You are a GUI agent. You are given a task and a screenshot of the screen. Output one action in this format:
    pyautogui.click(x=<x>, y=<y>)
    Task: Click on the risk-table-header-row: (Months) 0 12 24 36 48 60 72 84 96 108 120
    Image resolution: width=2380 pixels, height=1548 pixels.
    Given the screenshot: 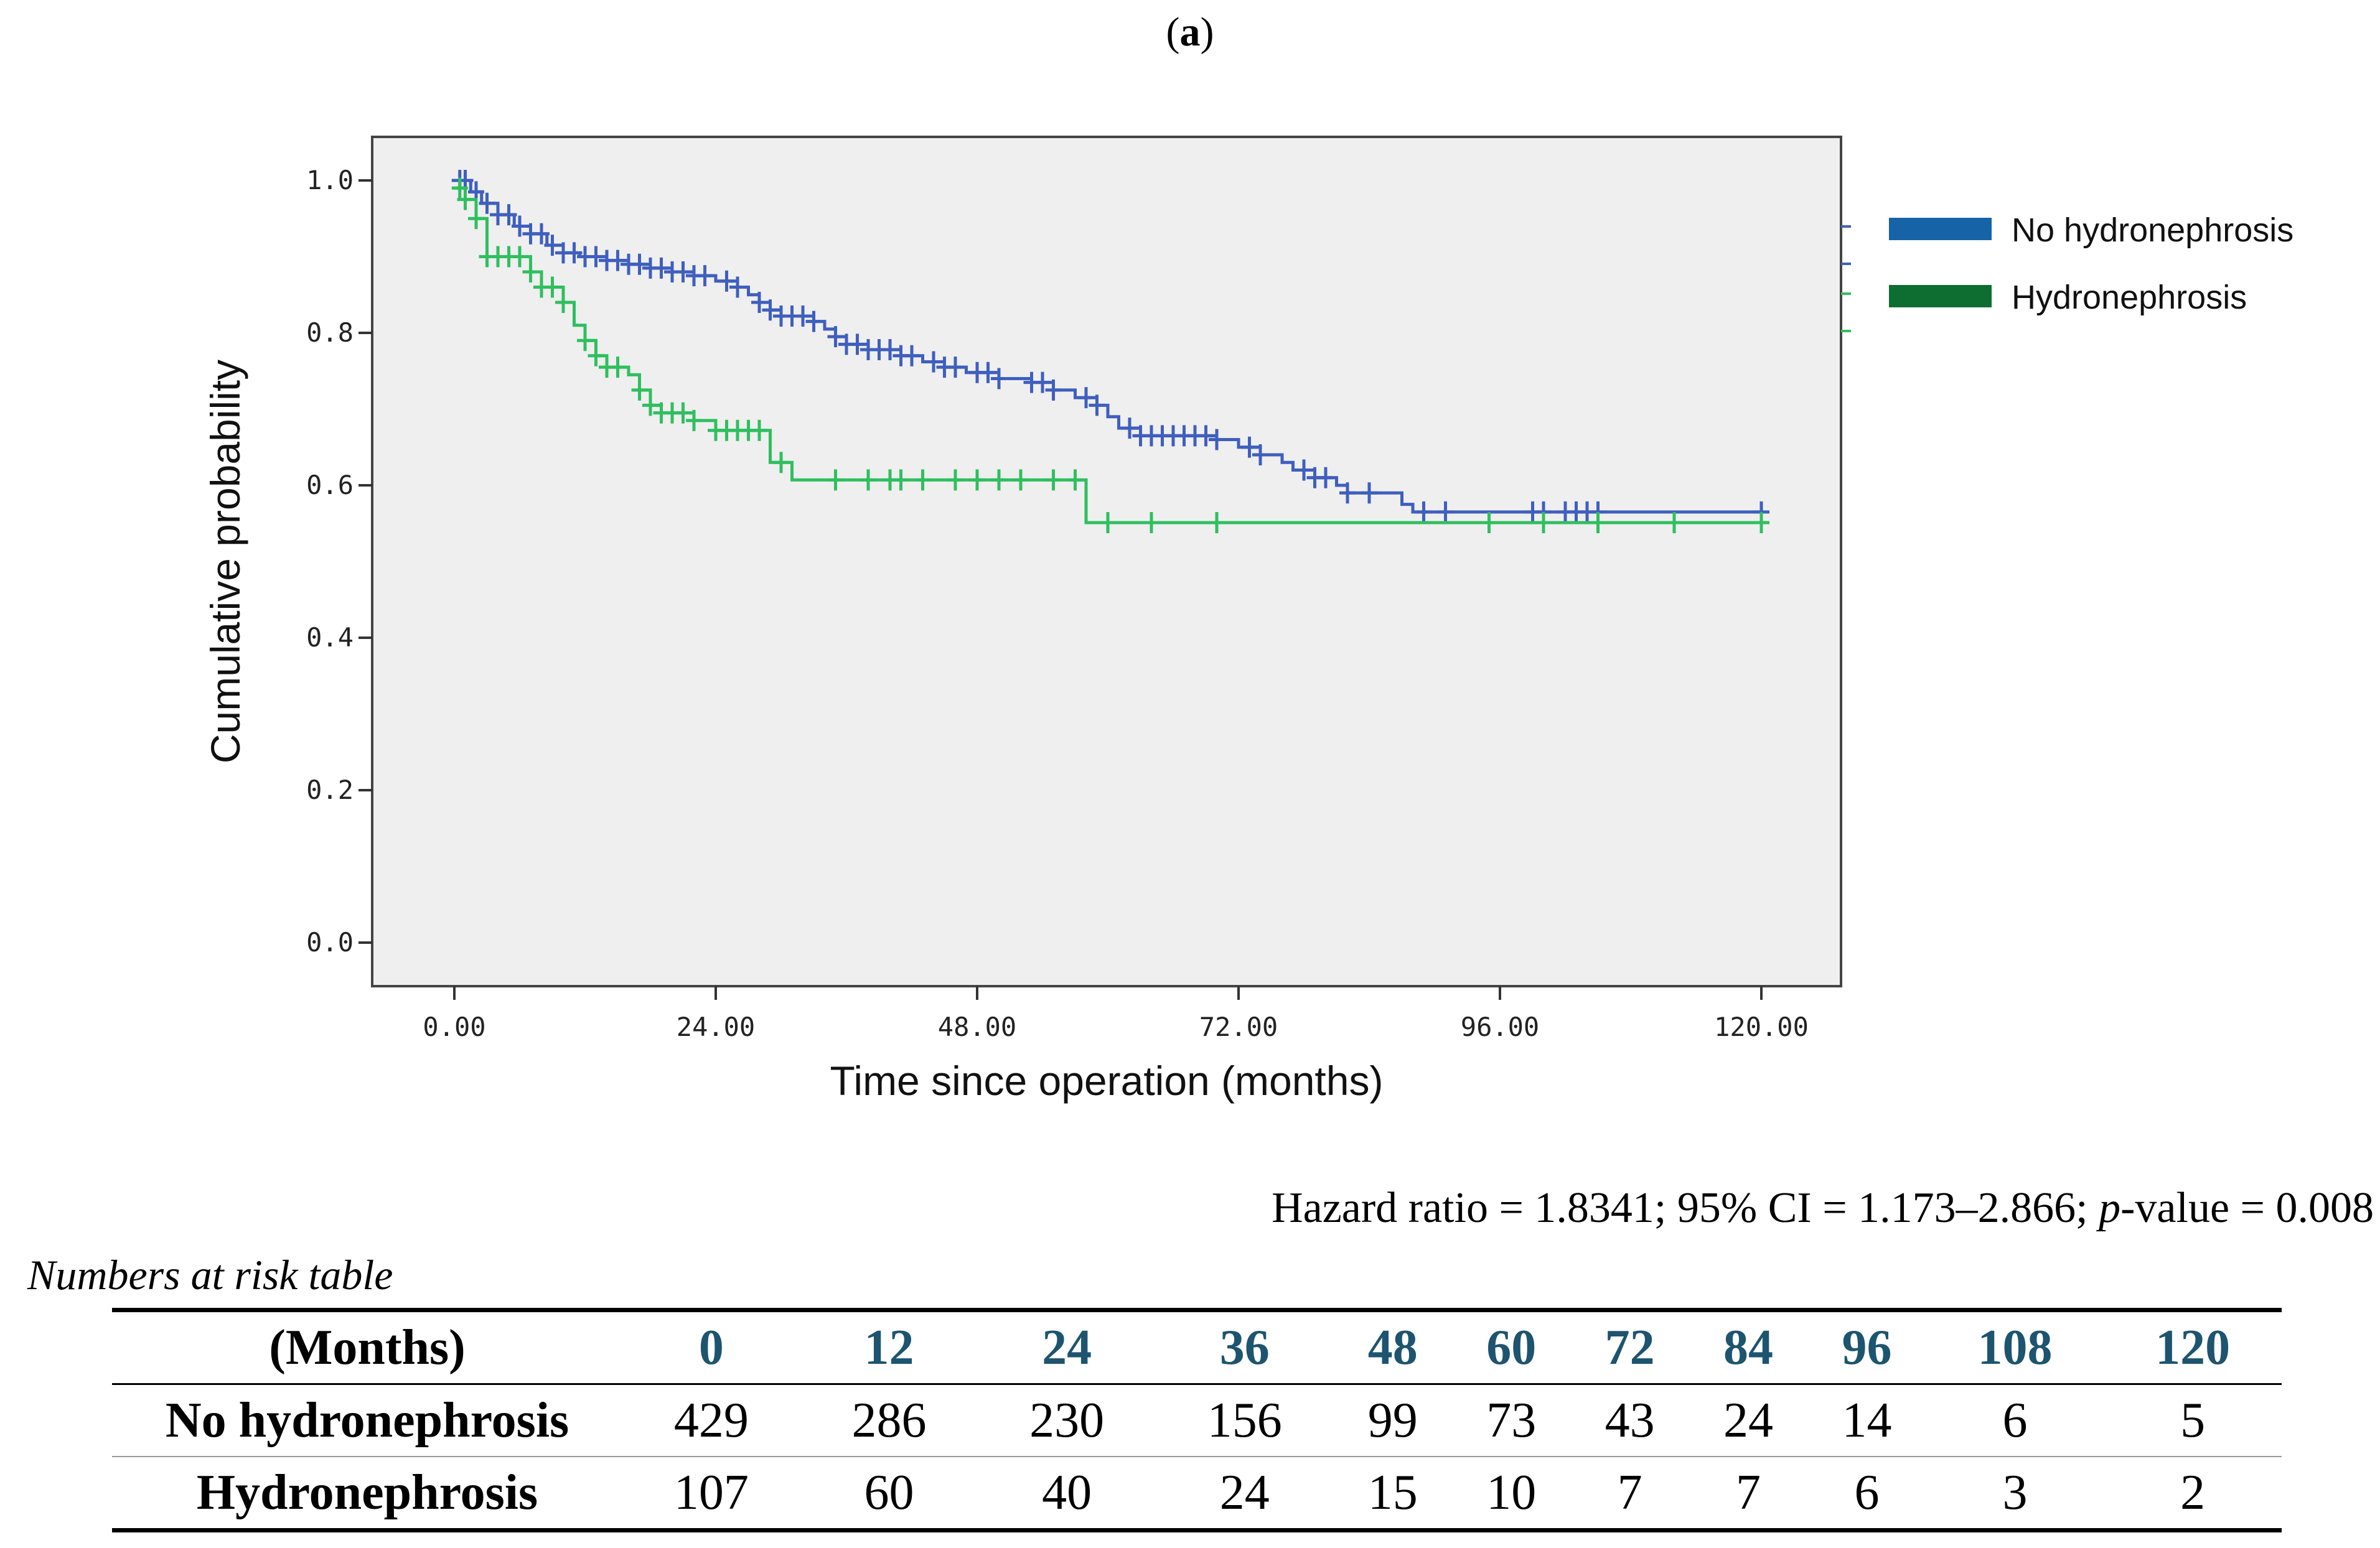 What is the action you would take?
    pyautogui.click(x=1197, y=1347)
    